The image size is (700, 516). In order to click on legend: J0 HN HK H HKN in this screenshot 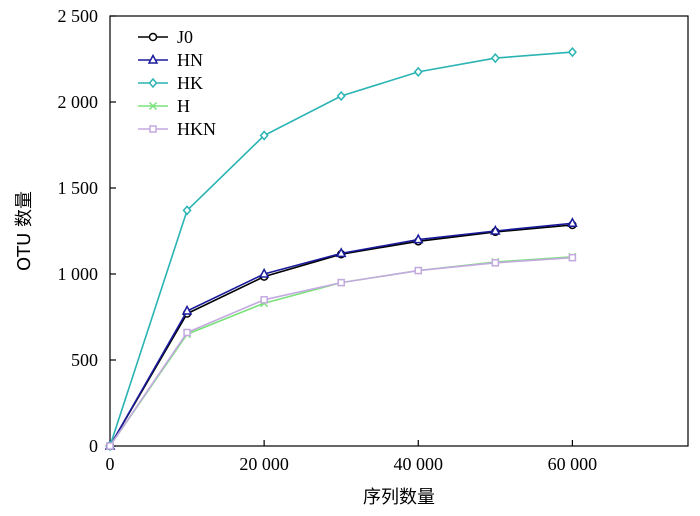, I will do `click(177, 83)`.